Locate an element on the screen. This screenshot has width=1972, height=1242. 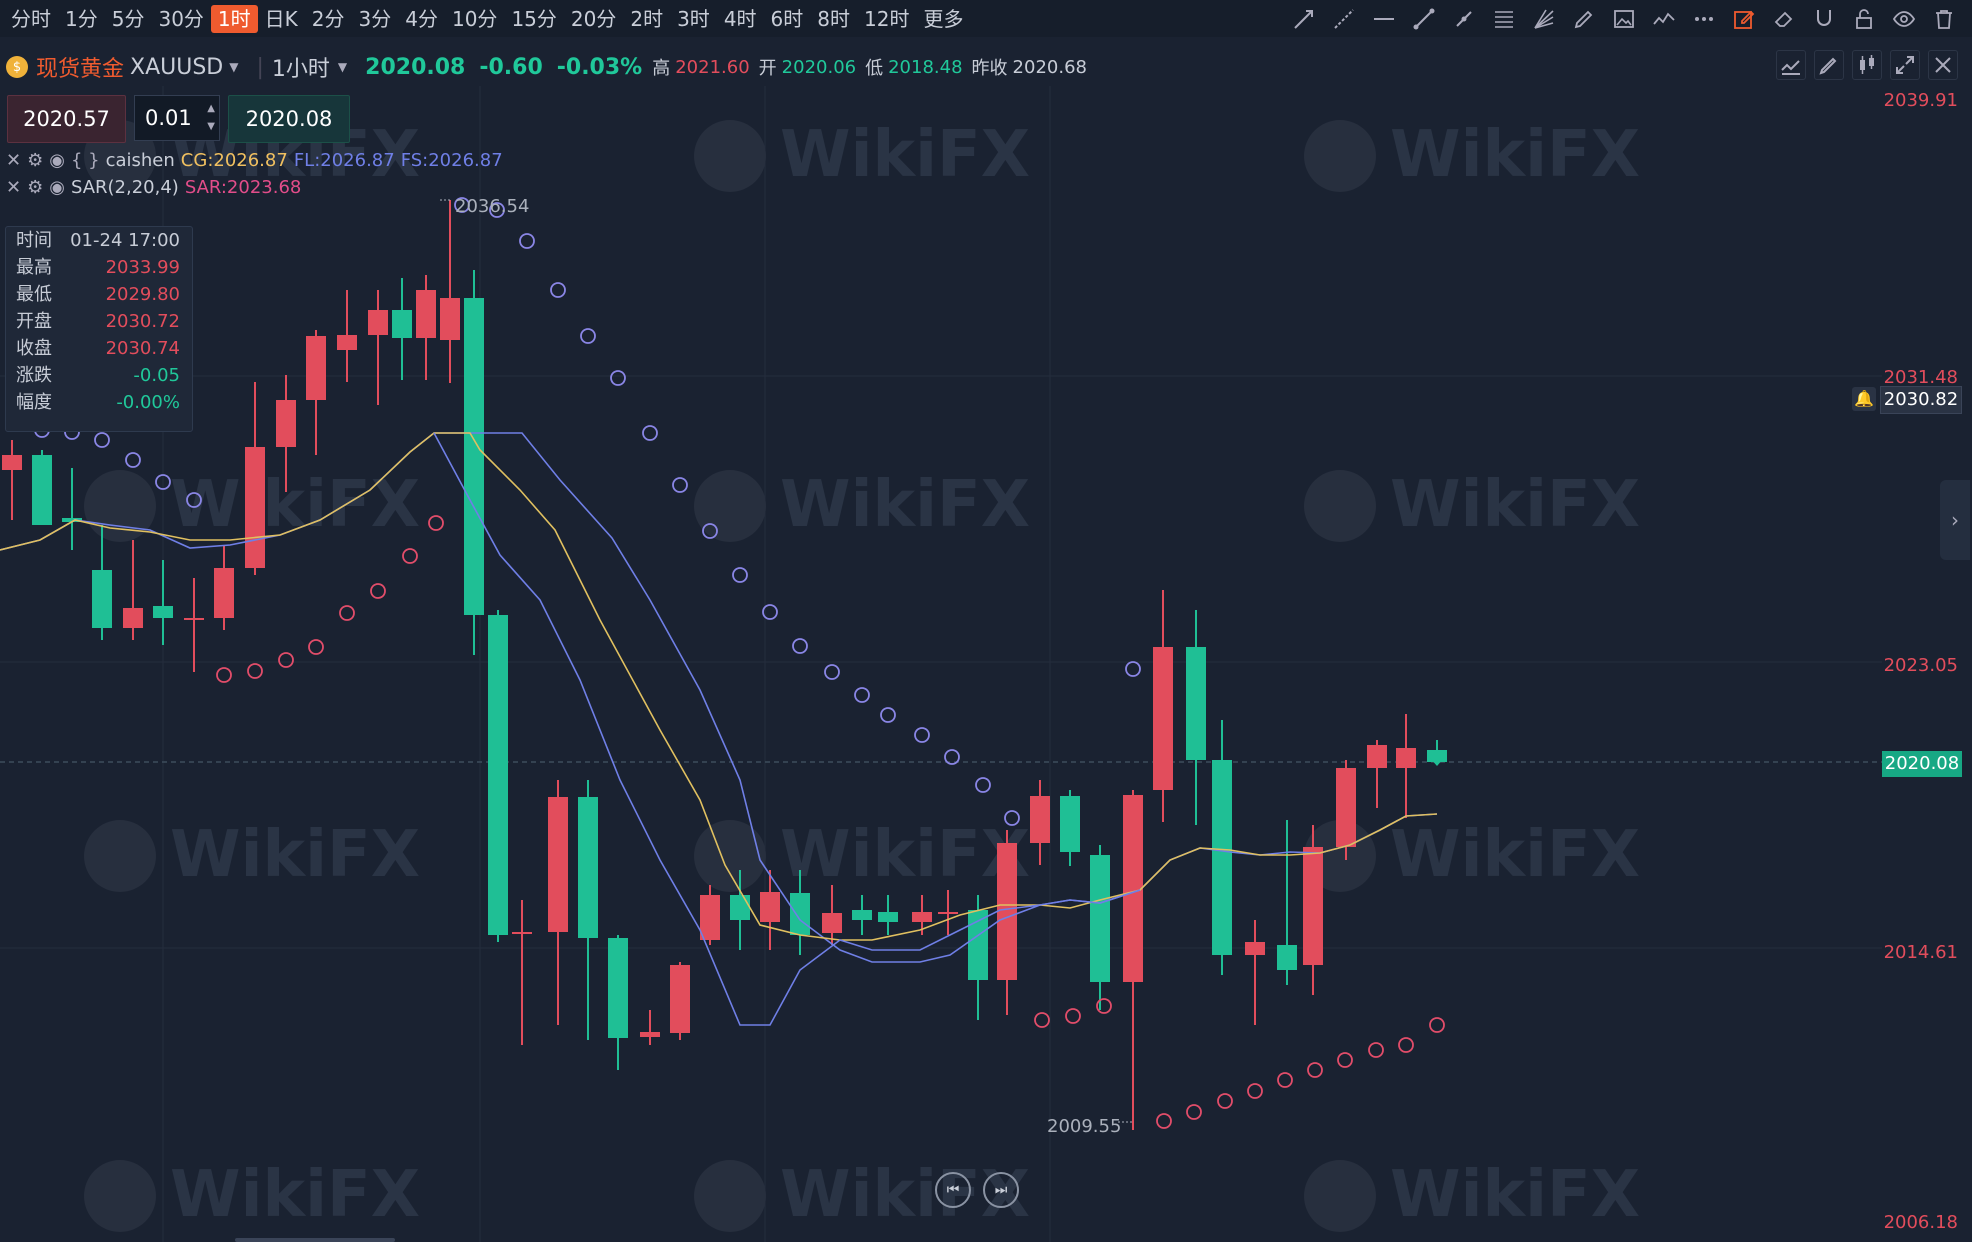
lock-icon is located at coordinates (1864, 19).